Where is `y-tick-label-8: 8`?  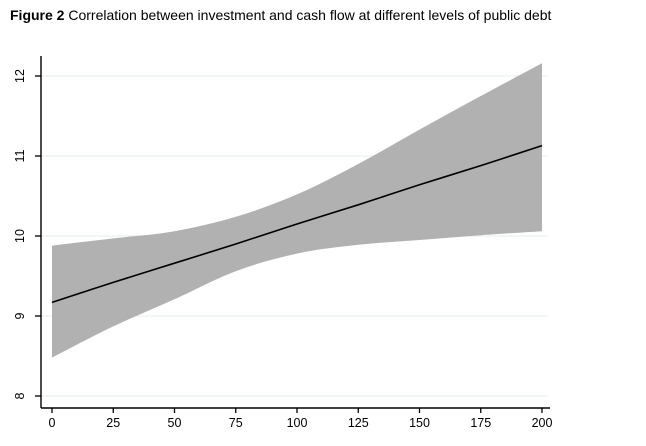 y-tick-label-8: 8 is located at coordinates (20, 395).